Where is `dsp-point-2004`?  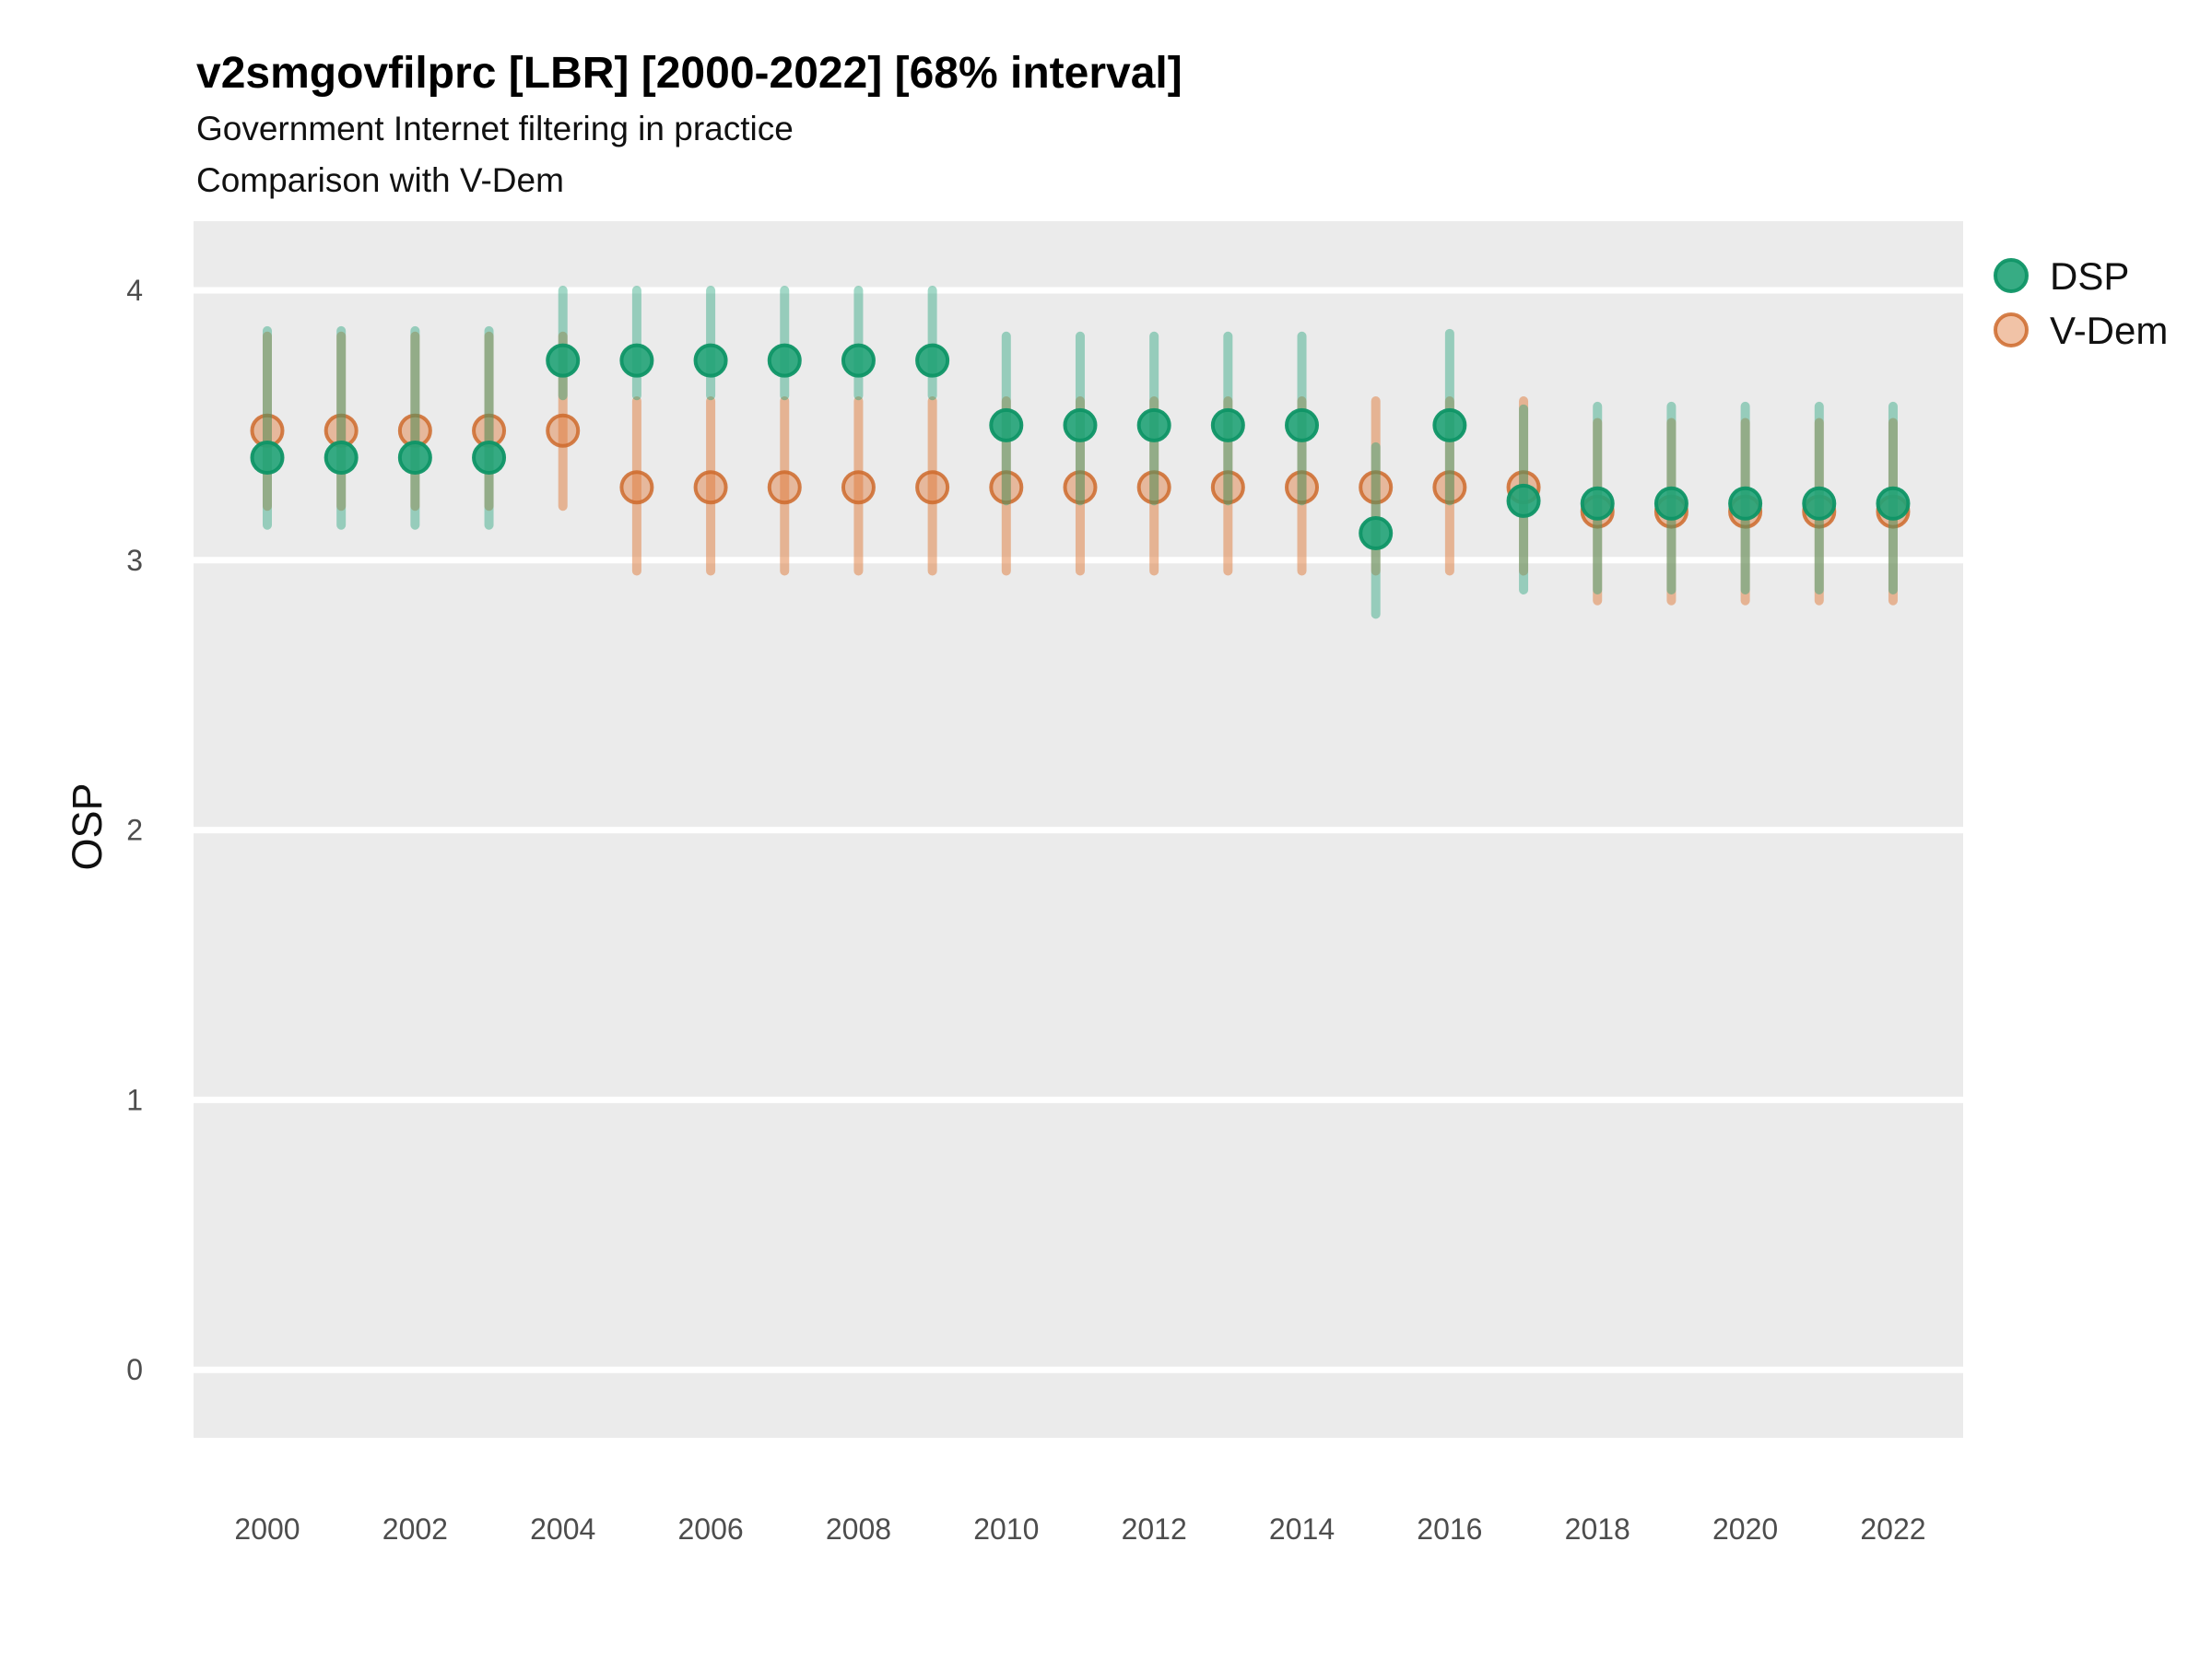 dsp-point-2004 is located at coordinates (563, 360).